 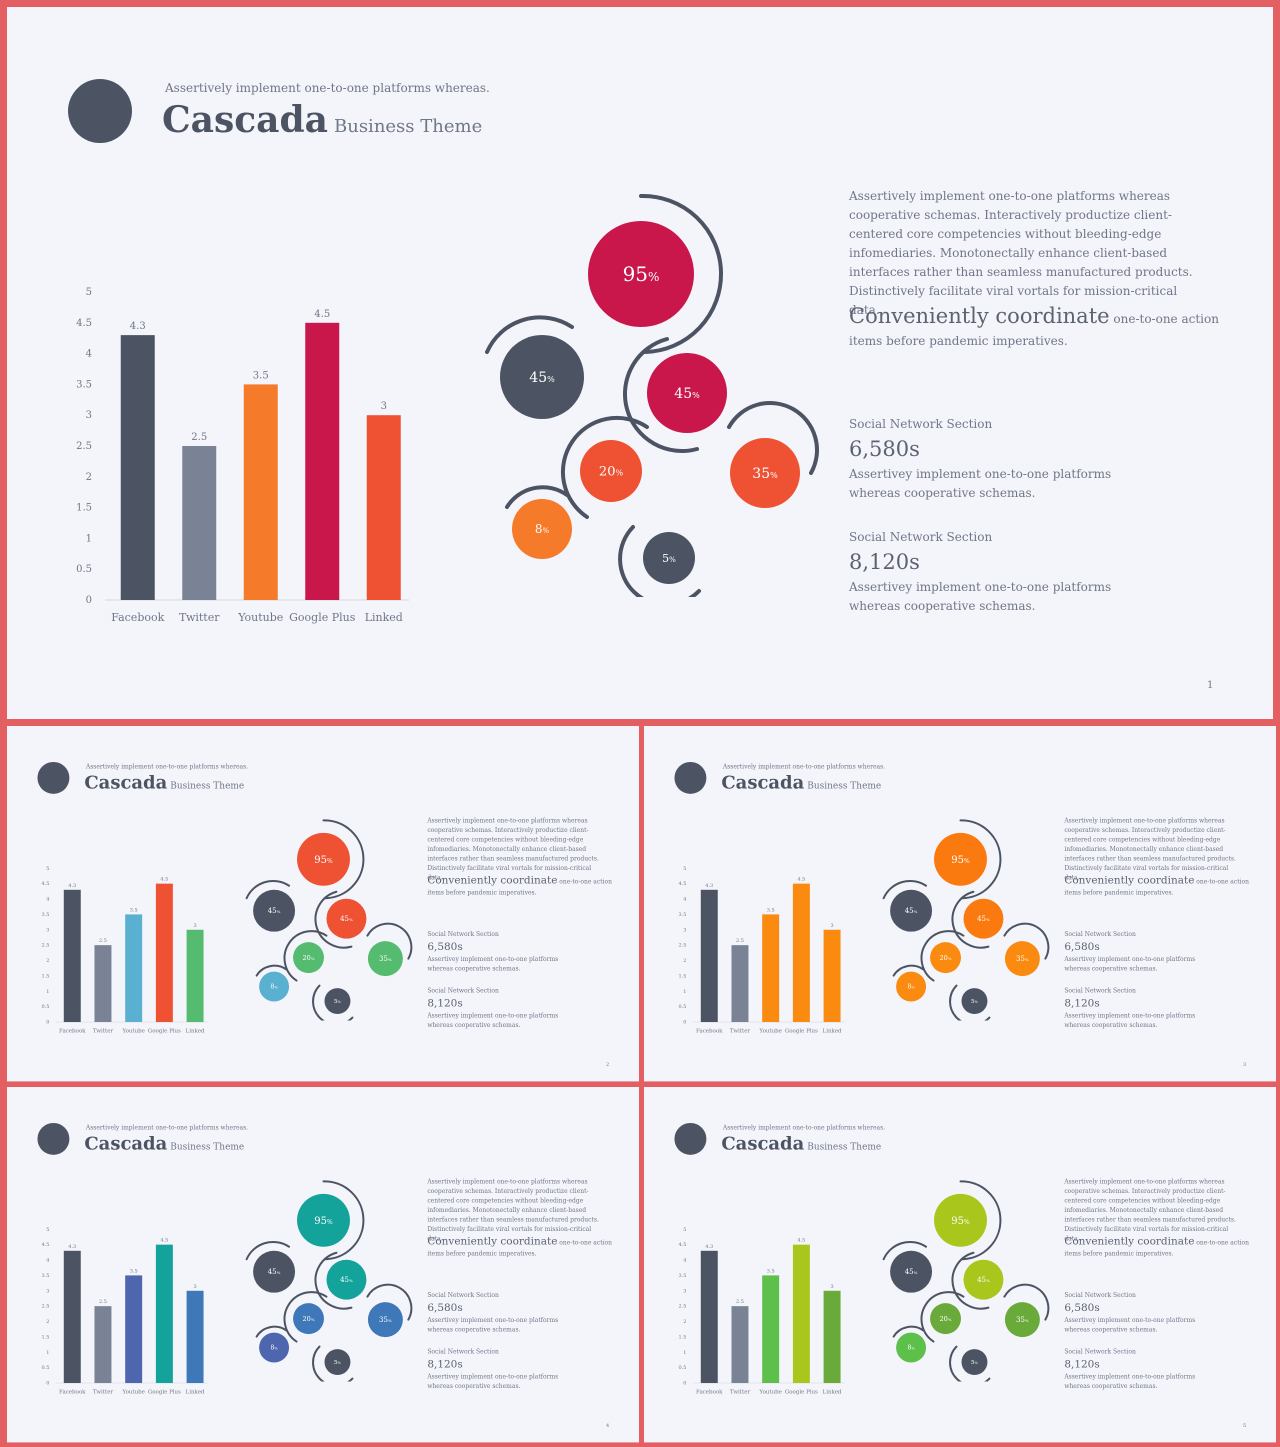 I want to click on section-value: 8,120s, so click(x=884, y=562).